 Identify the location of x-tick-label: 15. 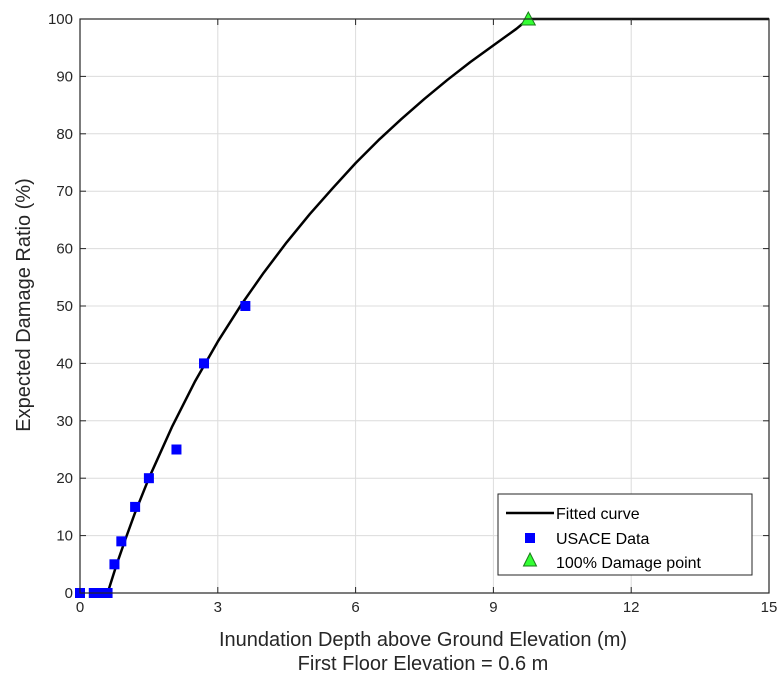
(769, 607).